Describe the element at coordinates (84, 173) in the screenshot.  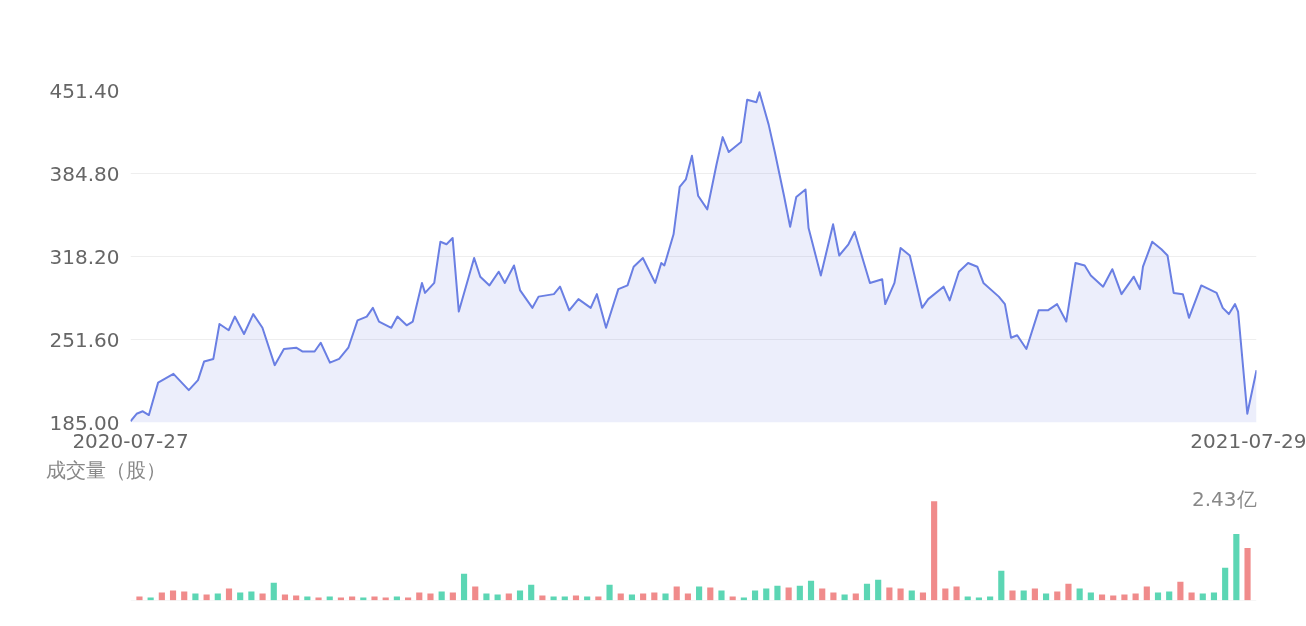
I see `y-tick-label: 384.80` at that location.